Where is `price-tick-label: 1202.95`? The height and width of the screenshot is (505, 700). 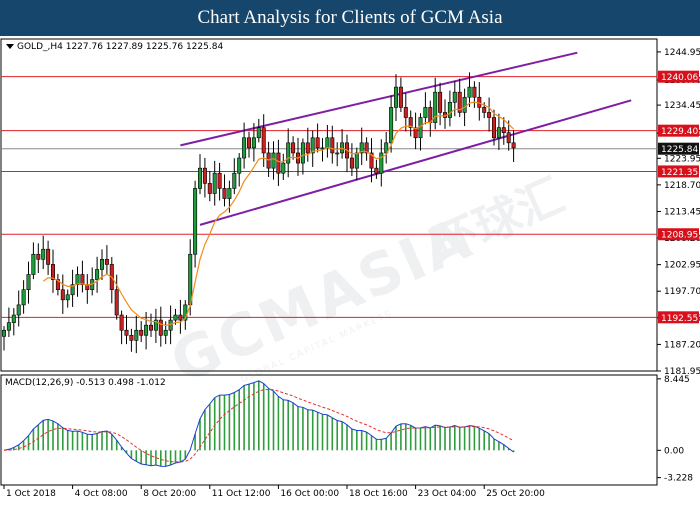 price-tick-label: 1202.95 is located at coordinates (682, 266).